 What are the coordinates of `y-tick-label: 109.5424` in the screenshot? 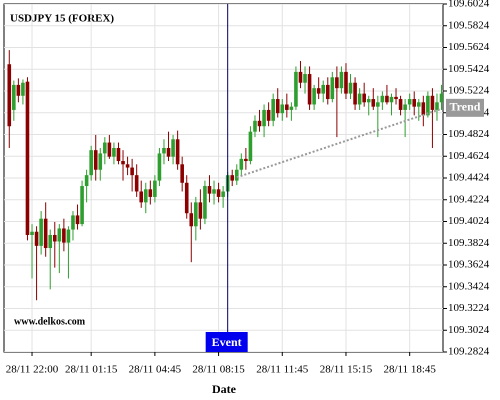 It's located at (469, 69).